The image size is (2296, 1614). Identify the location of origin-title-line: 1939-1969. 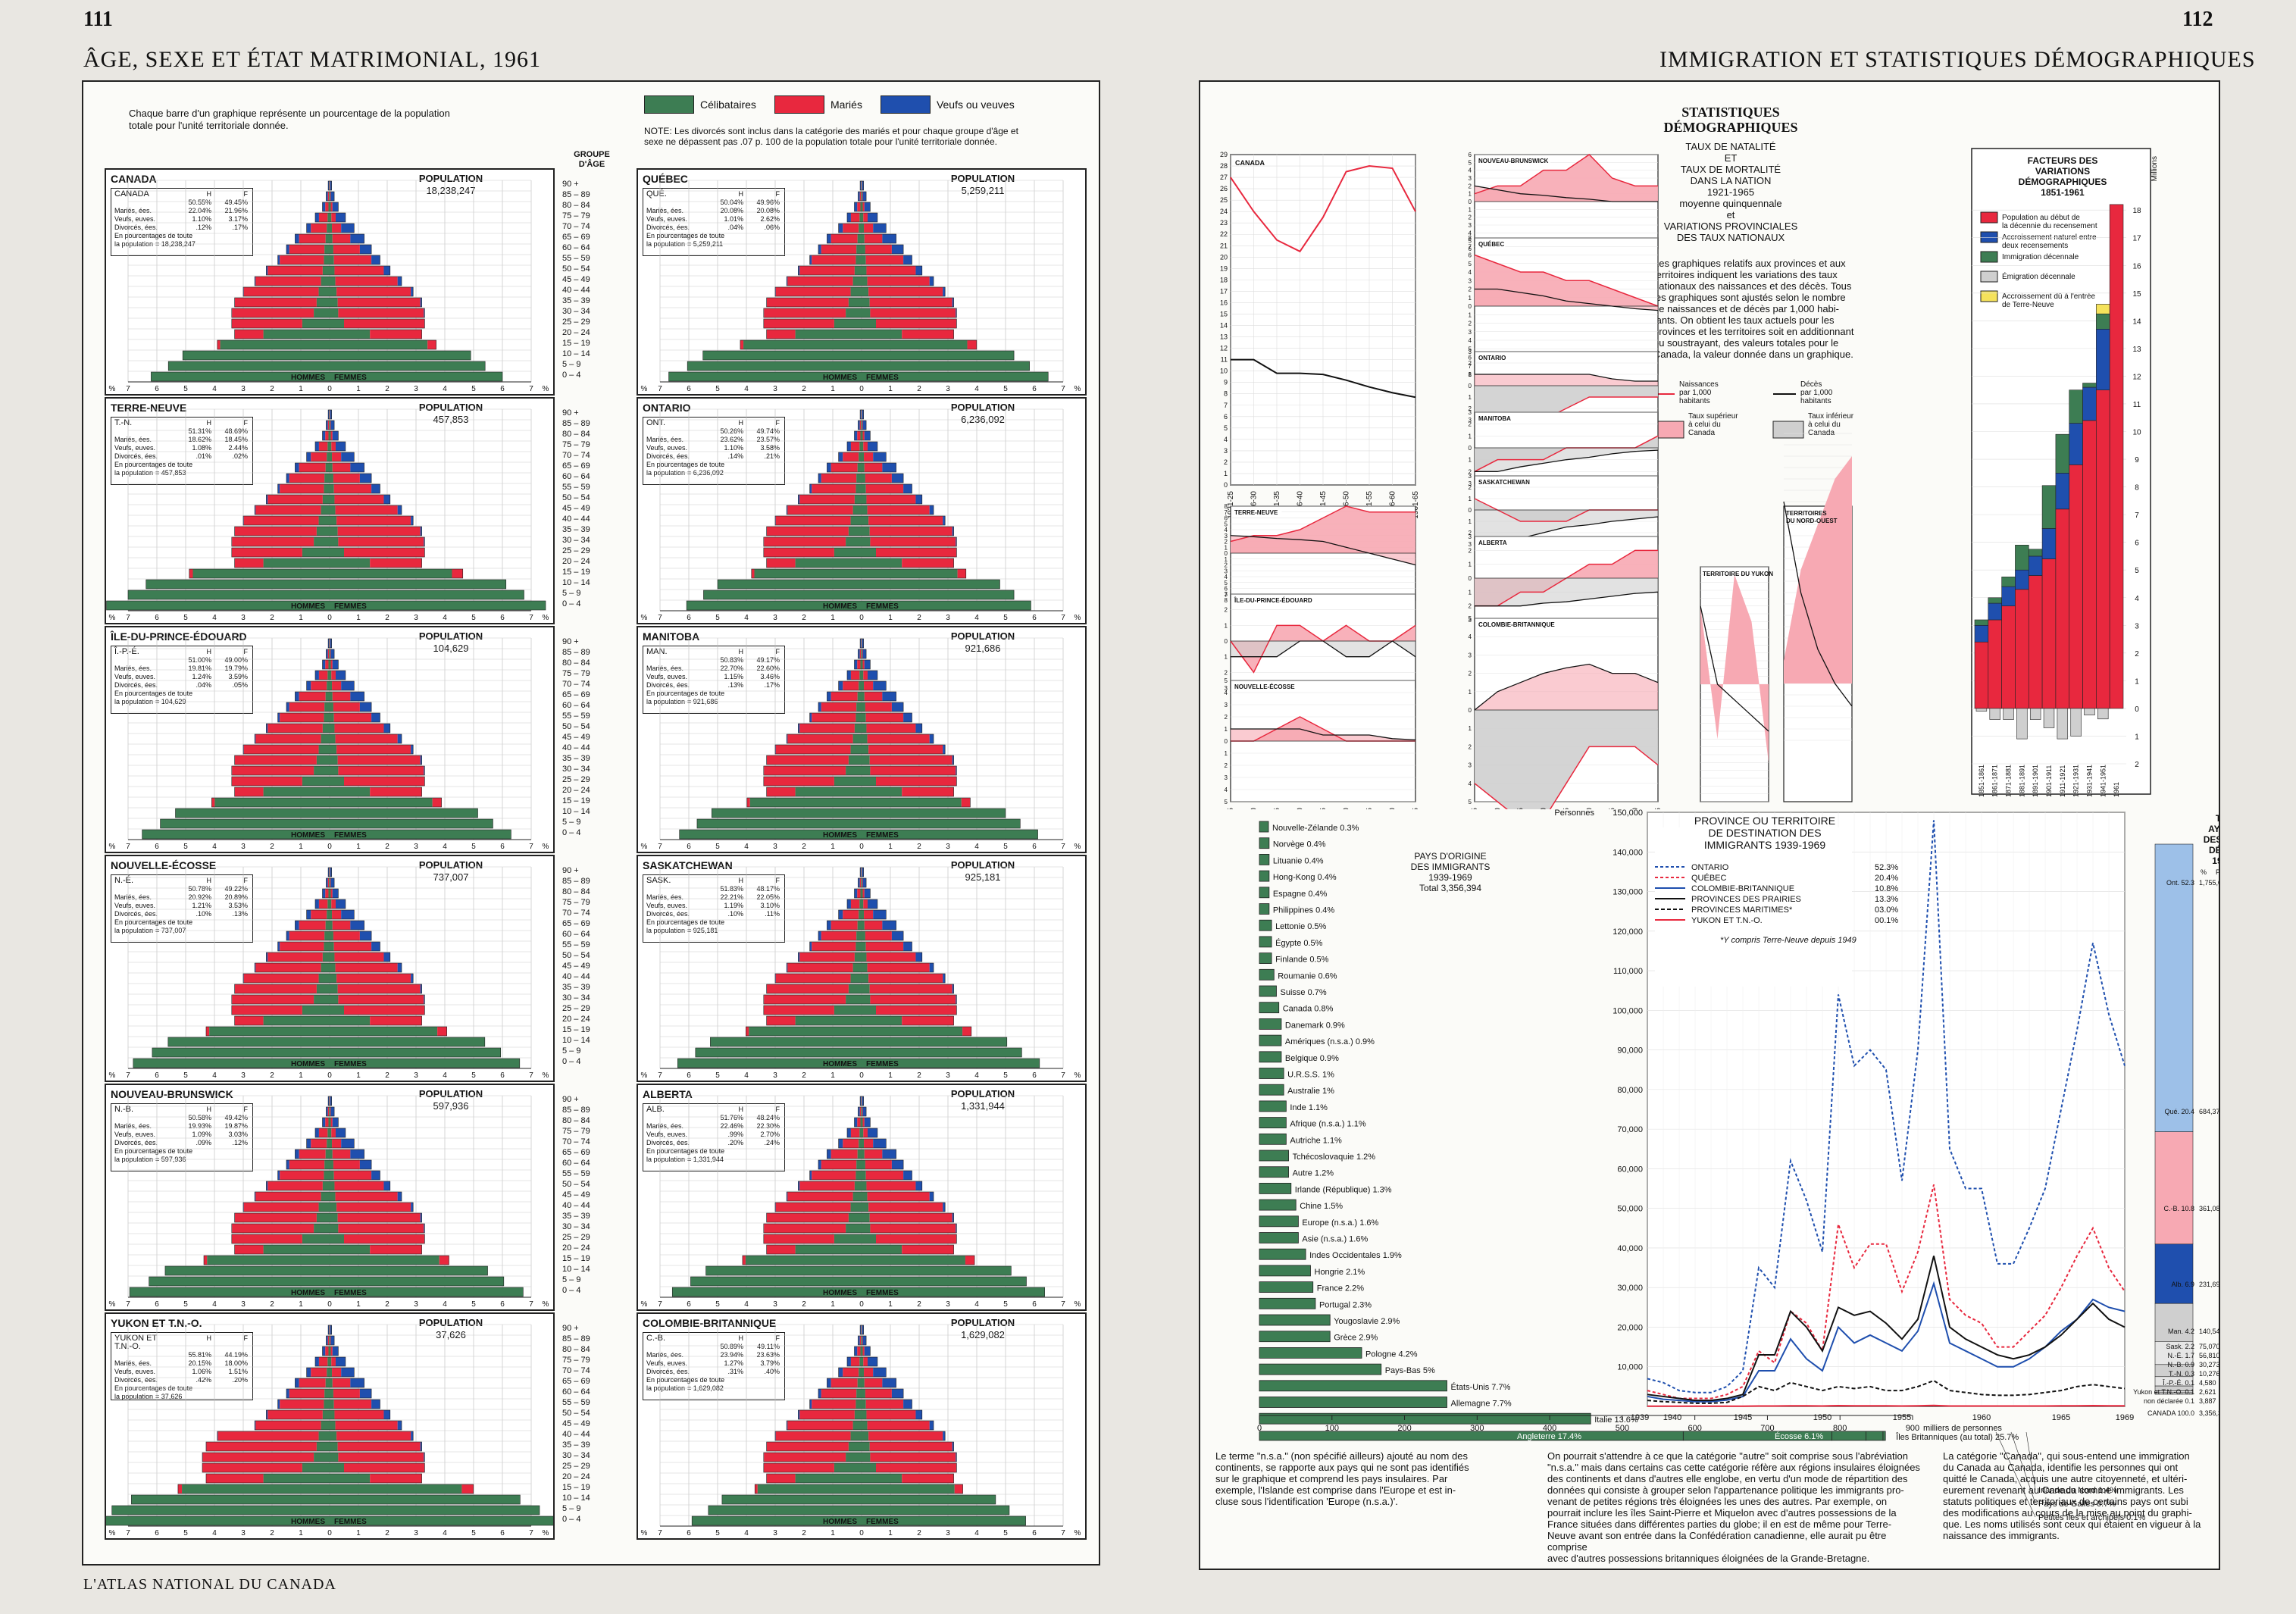
(1450, 877).